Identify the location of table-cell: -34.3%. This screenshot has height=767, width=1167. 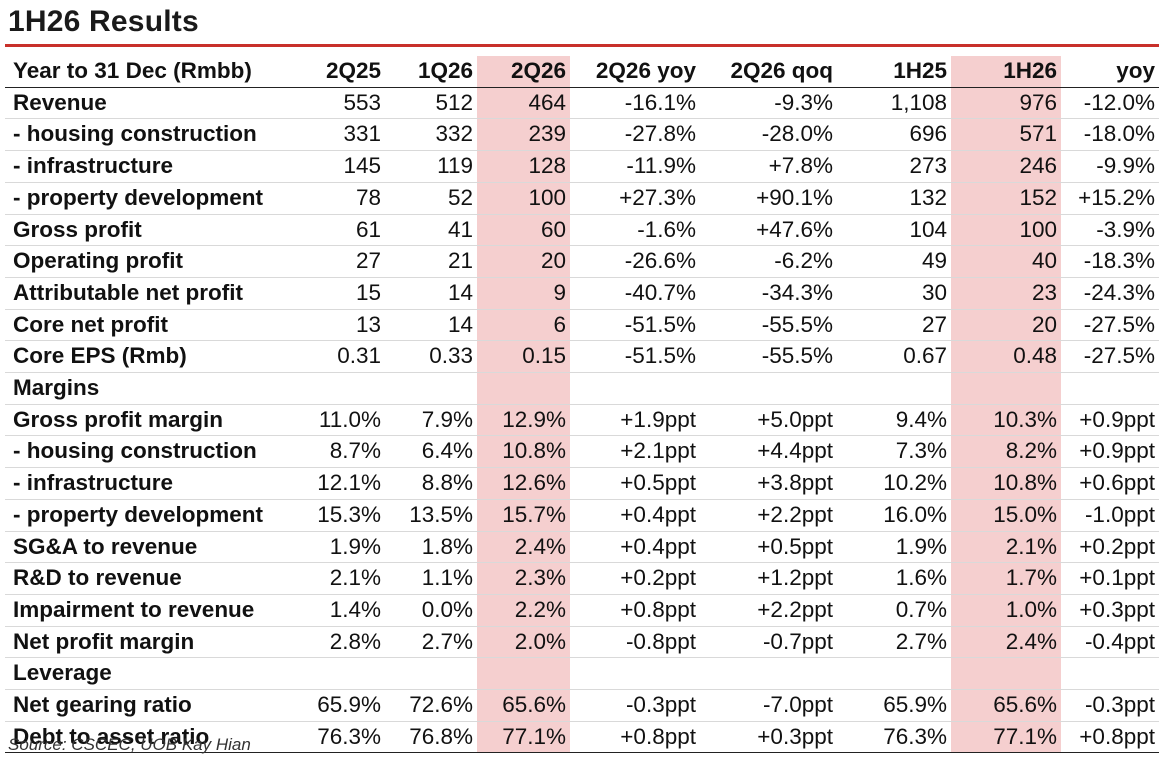
(768, 293).